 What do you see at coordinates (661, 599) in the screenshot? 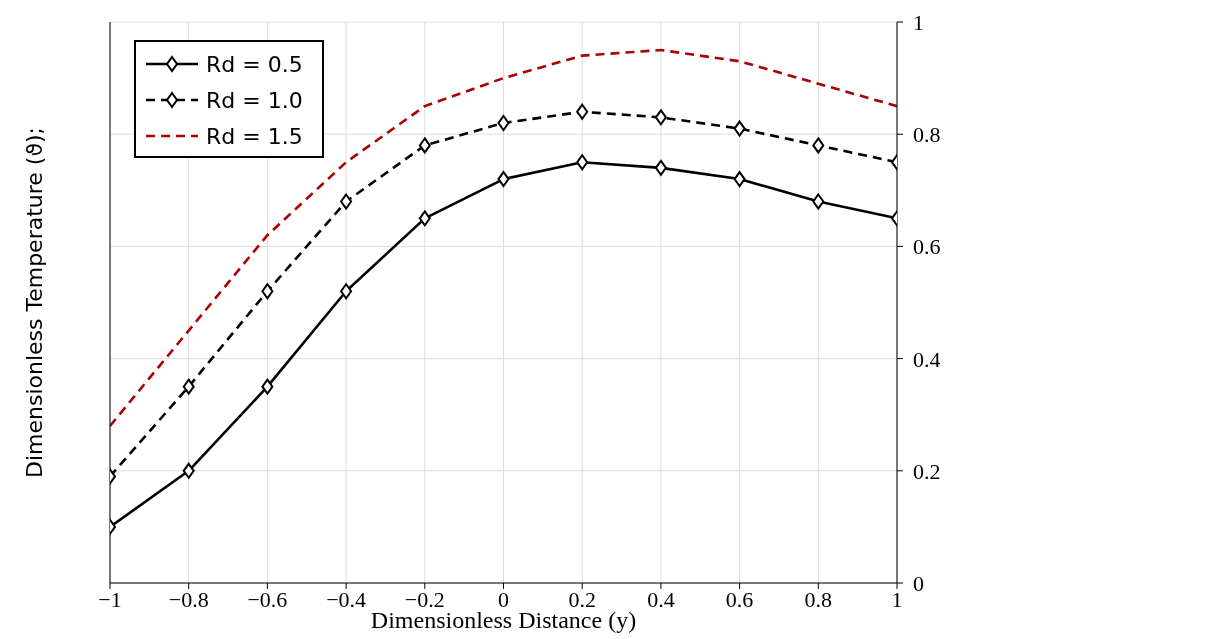
I see `x-tick-label: 0.4` at bounding box center [661, 599].